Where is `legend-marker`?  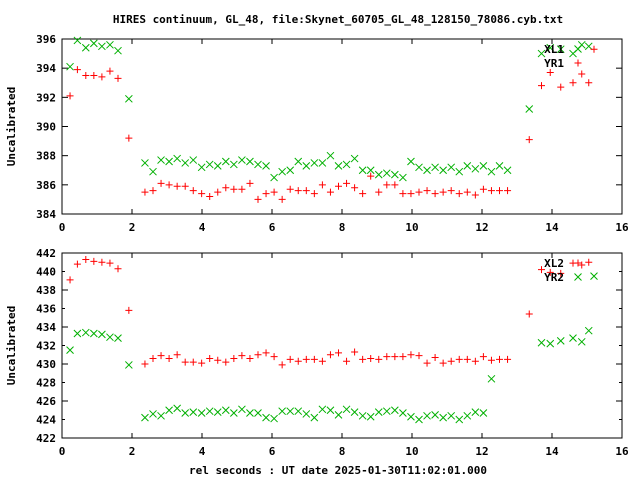 legend-marker is located at coordinates (578, 63).